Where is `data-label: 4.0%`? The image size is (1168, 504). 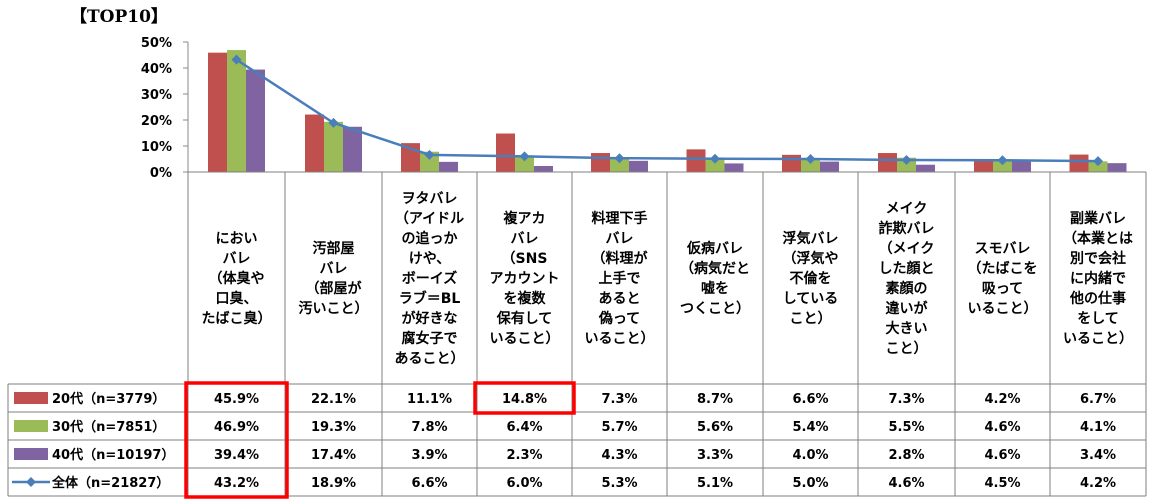 data-label: 4.0% is located at coordinates (810, 455).